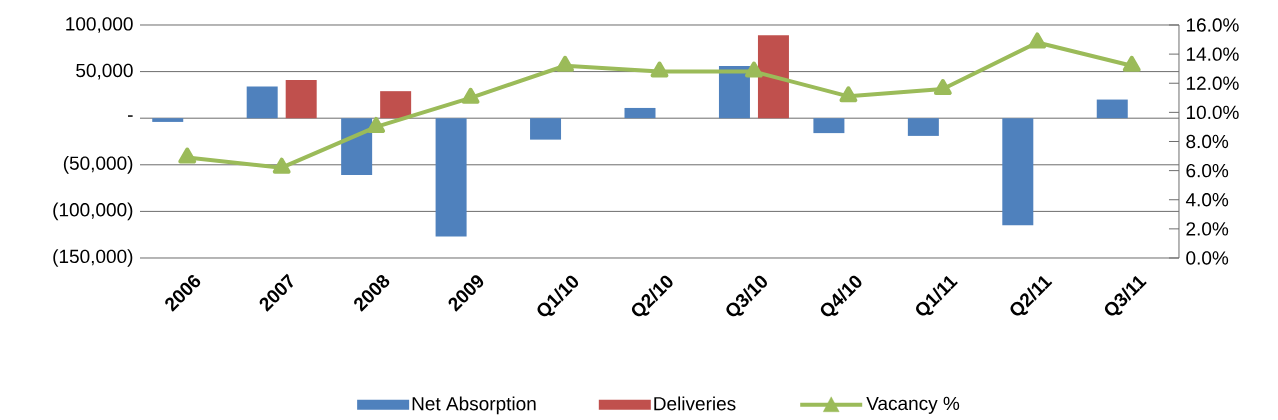 This screenshot has width=1278, height=420. What do you see at coordinates (1207, 170) in the screenshot?
I see `y2-tick-label: 6.0%` at bounding box center [1207, 170].